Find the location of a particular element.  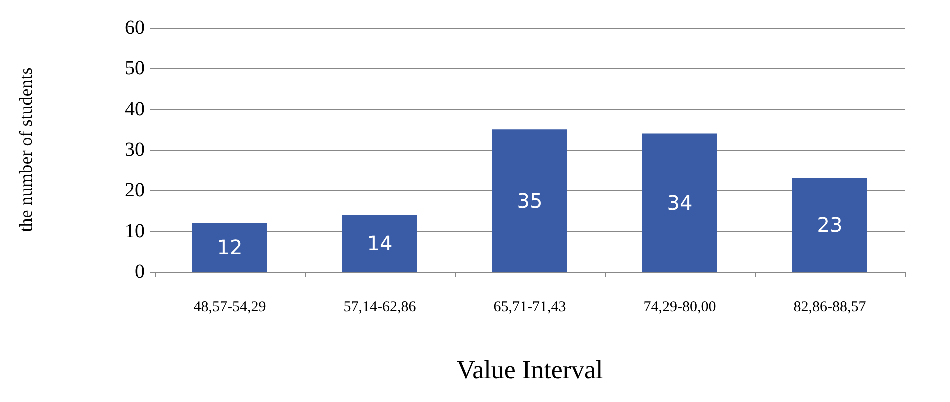

x-tick-label: 65,71-71,43 is located at coordinates (530, 308).